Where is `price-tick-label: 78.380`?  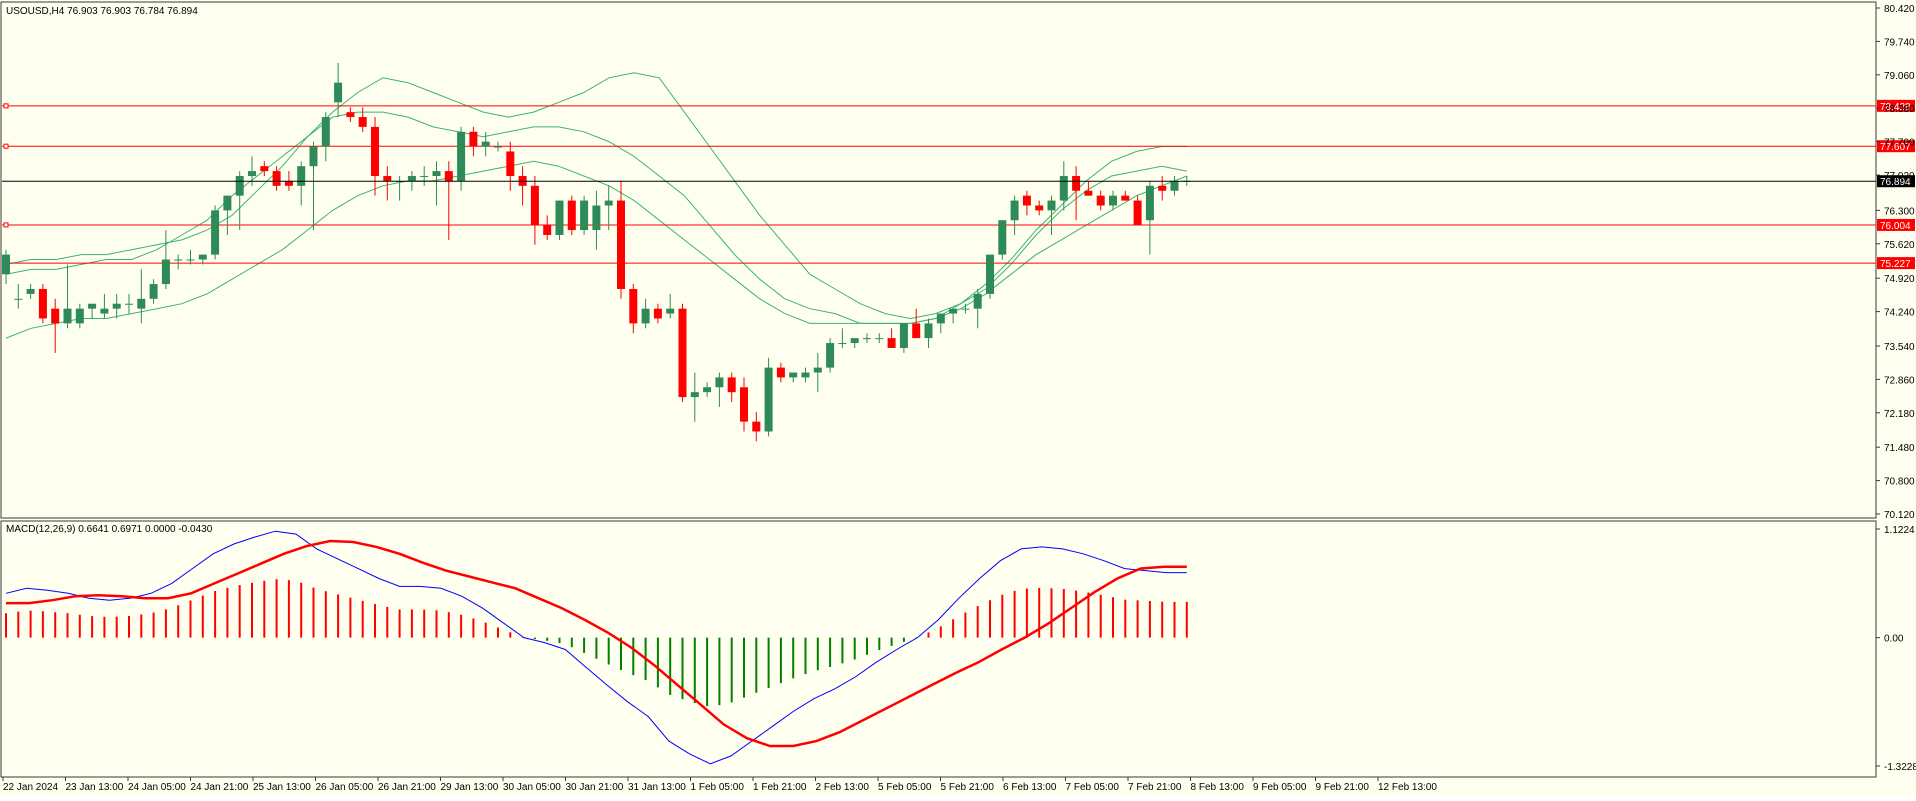 price-tick-label: 78.380 is located at coordinates (1899, 109).